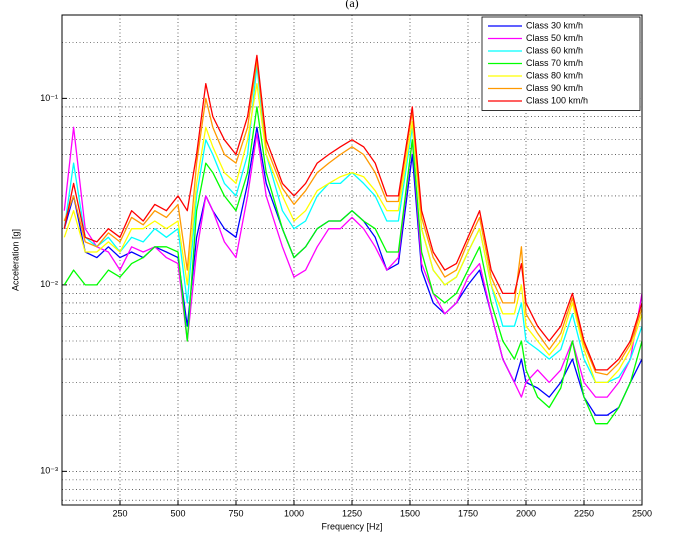 The height and width of the screenshot is (545, 680). I want to click on y-tick-label: 10⁻², so click(49, 284).